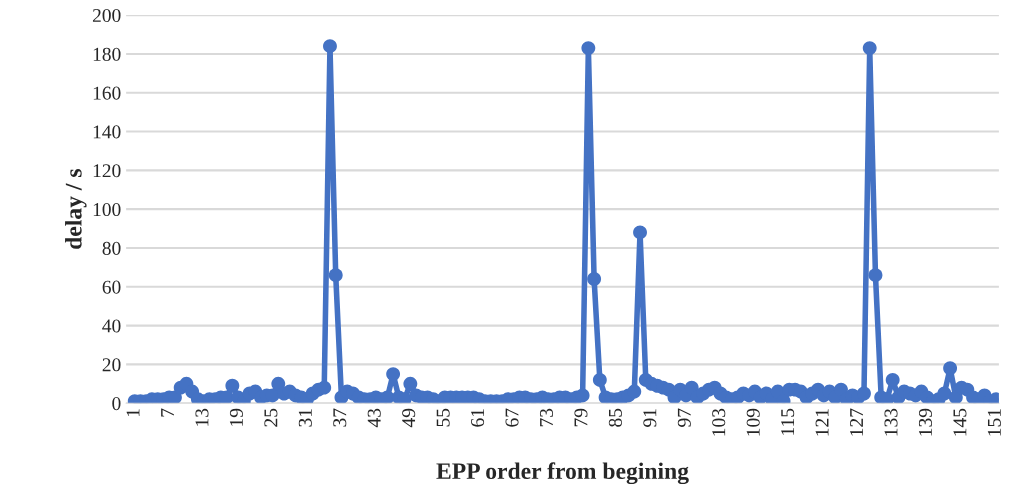 Image resolution: width=1009 pixels, height=504 pixels. I want to click on x-tick-label: 67, so click(512, 417).